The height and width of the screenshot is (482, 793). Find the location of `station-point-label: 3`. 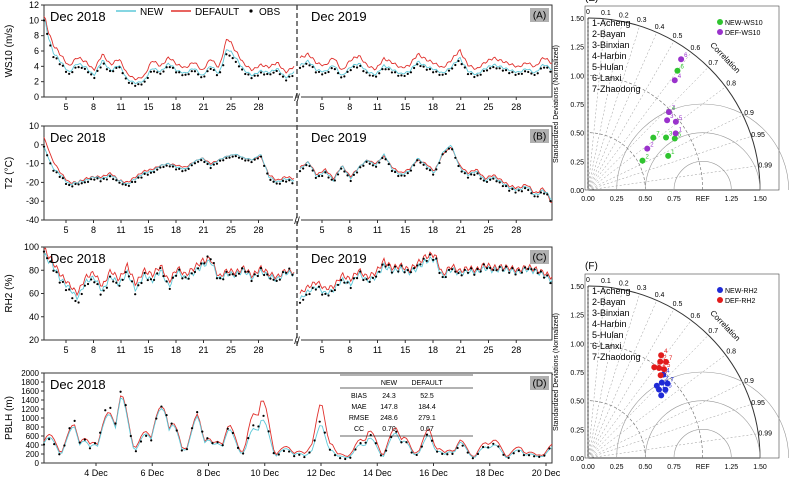

station-point-label: 3 is located at coordinates (672, 117).